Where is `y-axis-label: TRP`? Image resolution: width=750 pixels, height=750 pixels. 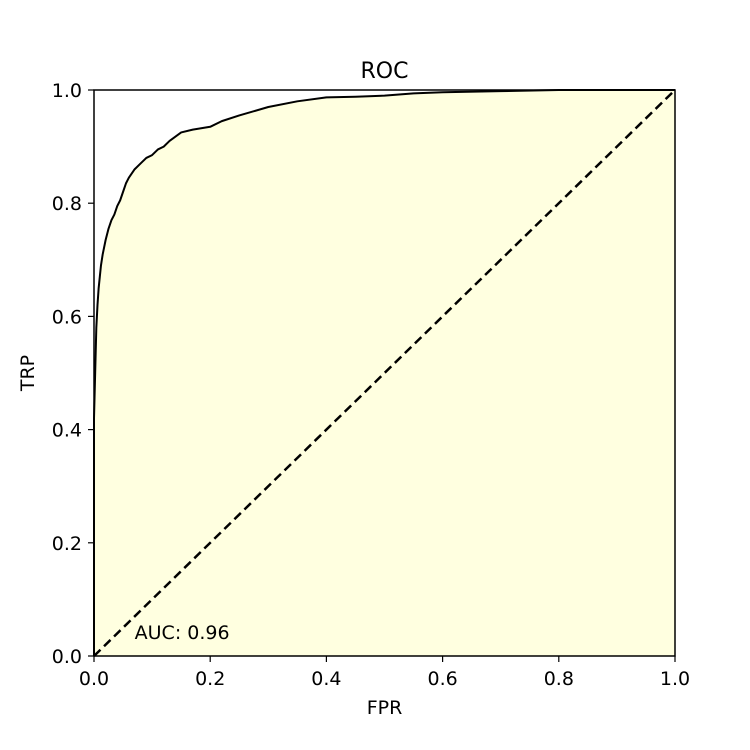
y-axis-label: TRP is located at coordinates (28, 373).